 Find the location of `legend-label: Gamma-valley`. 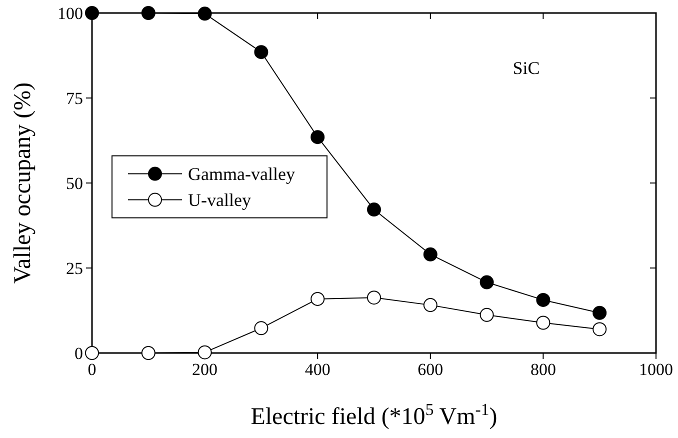

legend-label: Gamma-valley is located at coordinates (241, 174).